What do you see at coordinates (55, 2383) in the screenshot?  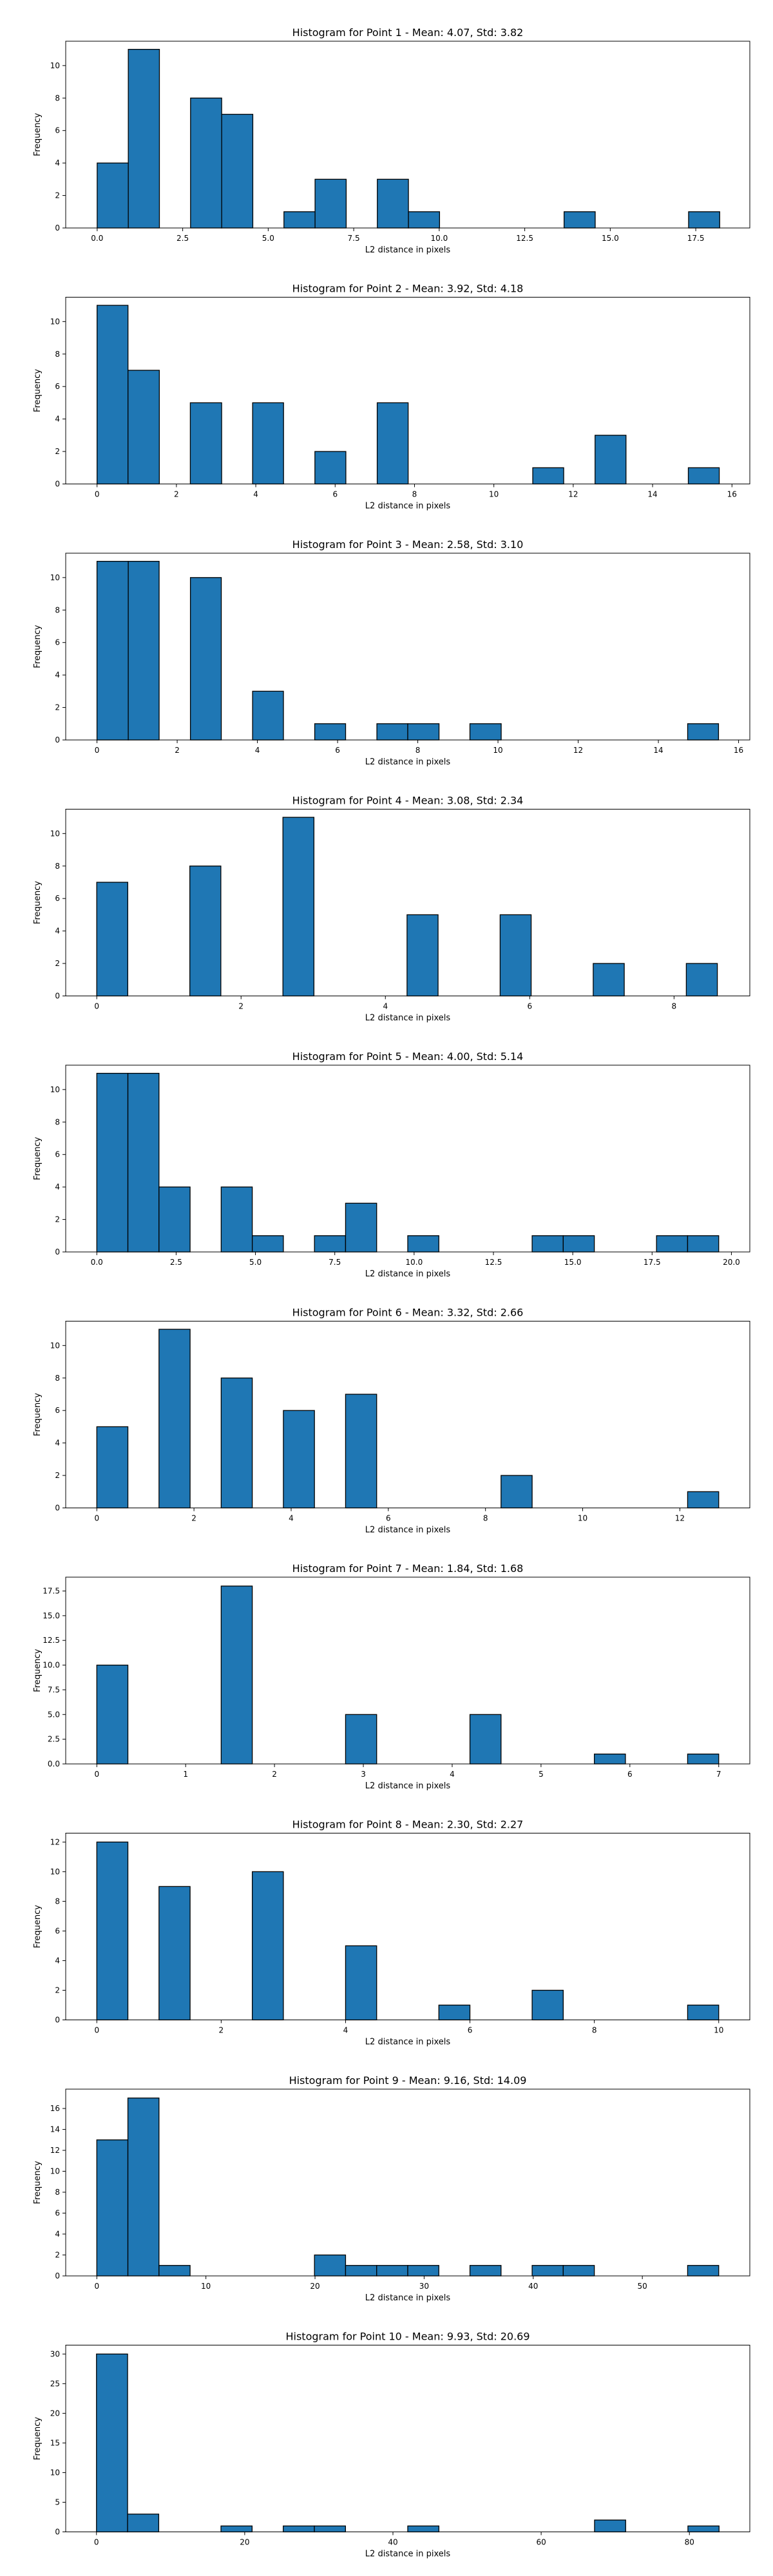 I see `y-tick-label: 25` at bounding box center [55, 2383].